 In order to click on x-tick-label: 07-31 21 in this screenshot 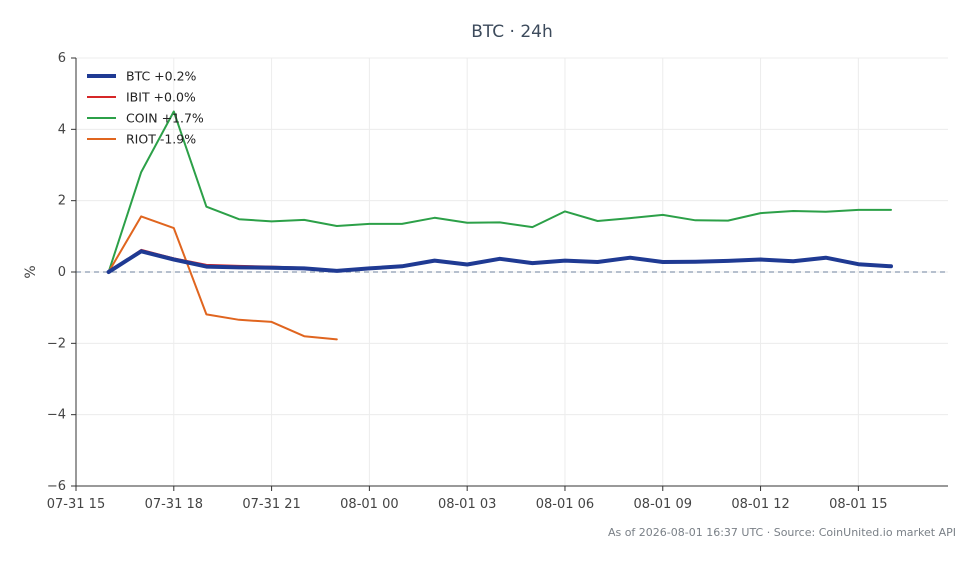, I will do `click(271, 504)`.